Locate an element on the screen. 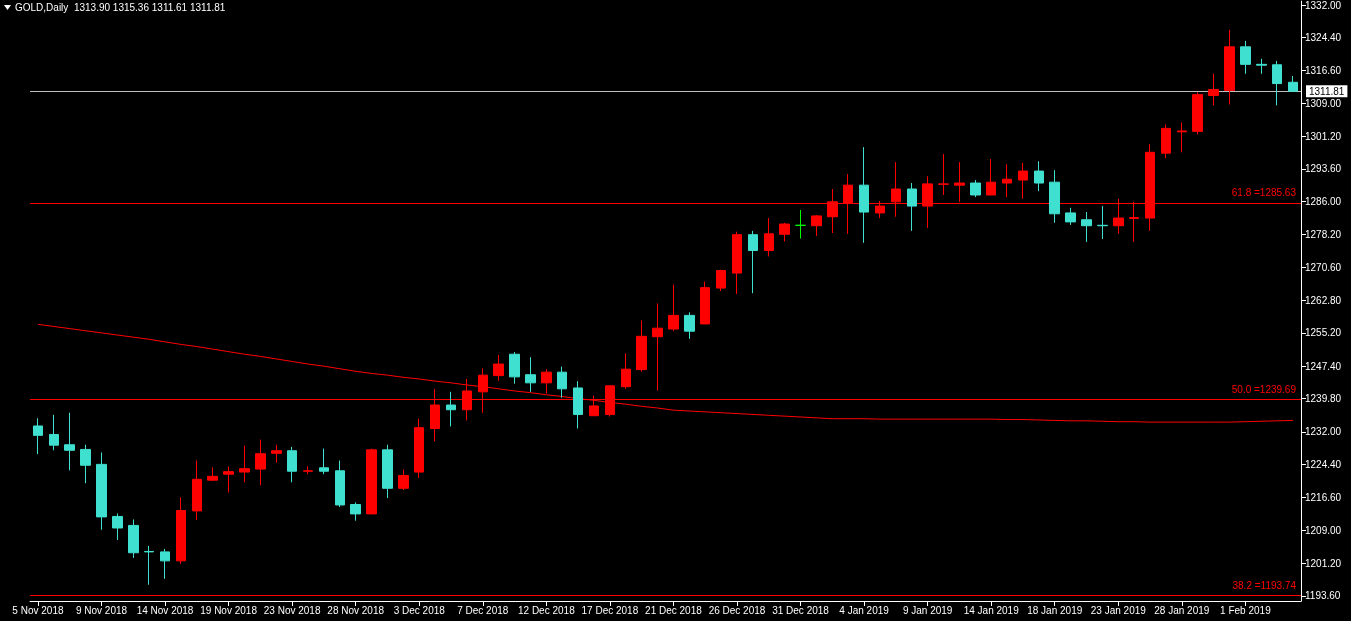  y-tick-label: 1247.40 is located at coordinates (1323, 366).